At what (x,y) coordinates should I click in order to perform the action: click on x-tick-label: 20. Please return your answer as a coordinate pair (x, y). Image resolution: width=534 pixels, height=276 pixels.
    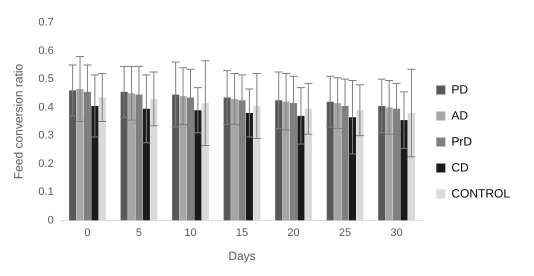
    Looking at the image, I should click on (293, 233).